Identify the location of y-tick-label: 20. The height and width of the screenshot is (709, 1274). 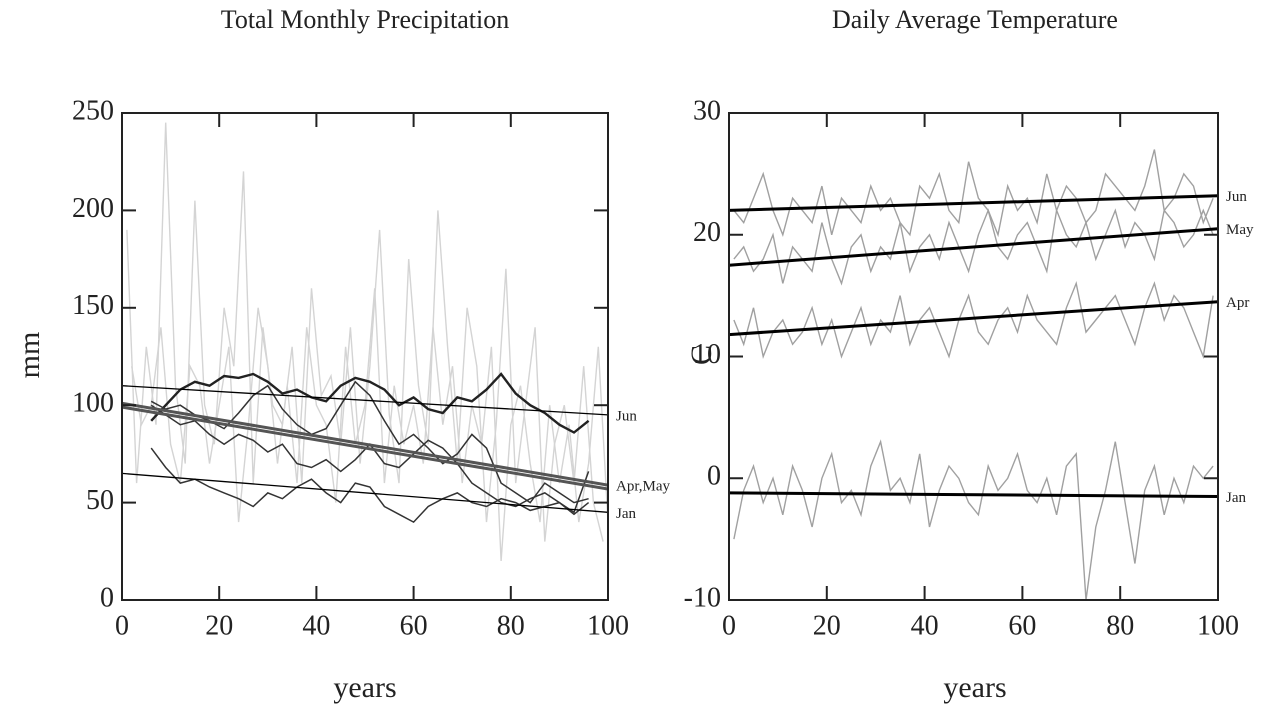
(707, 232).